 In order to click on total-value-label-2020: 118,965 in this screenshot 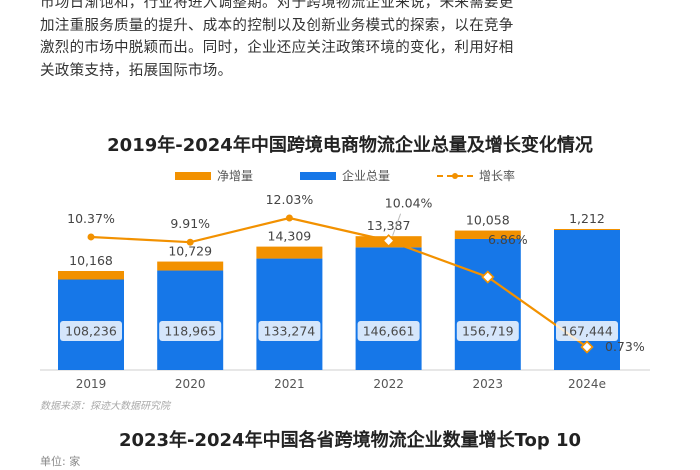, I will do `click(190, 331)`.